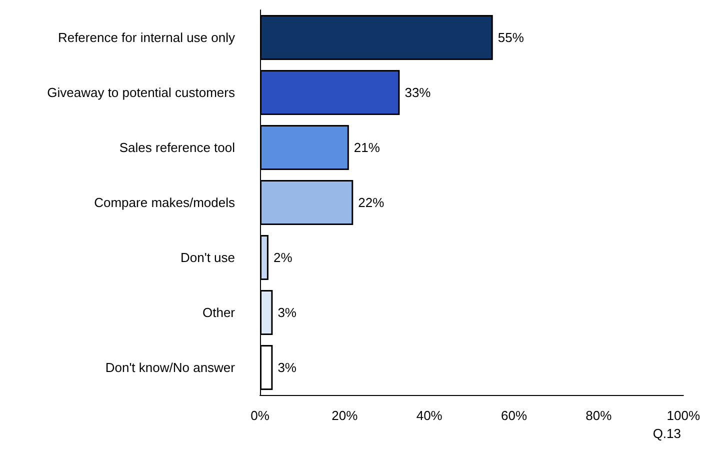  What do you see at coordinates (418, 92) in the screenshot?
I see `data-label: 33%` at bounding box center [418, 92].